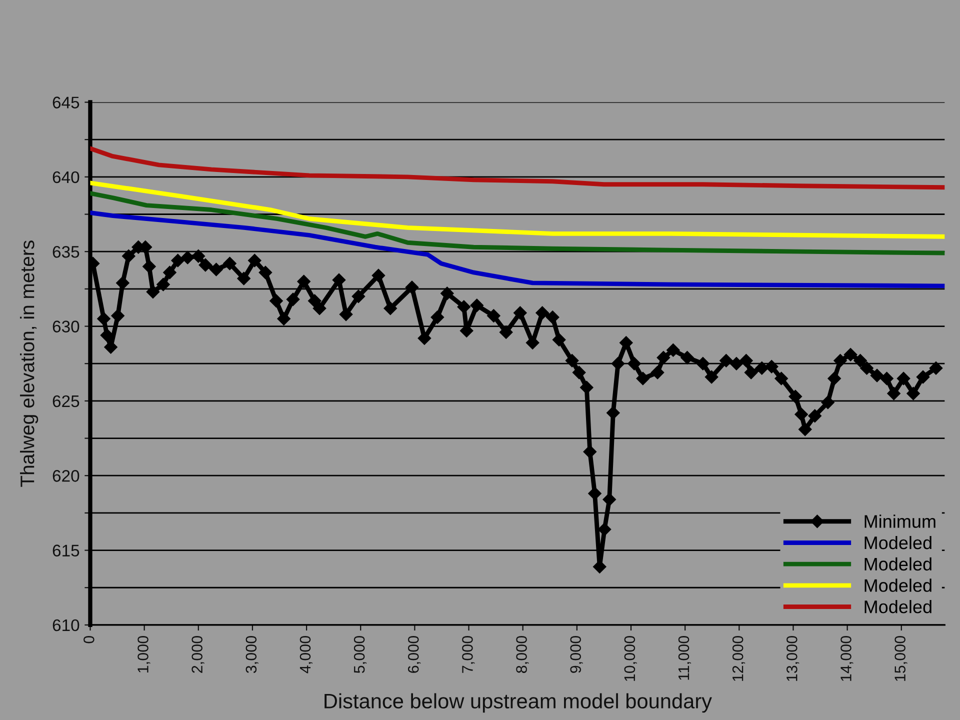 This screenshot has height=720, width=960. What do you see at coordinates (739, 658) in the screenshot?
I see `x-tick-label: 12,000` at bounding box center [739, 658].